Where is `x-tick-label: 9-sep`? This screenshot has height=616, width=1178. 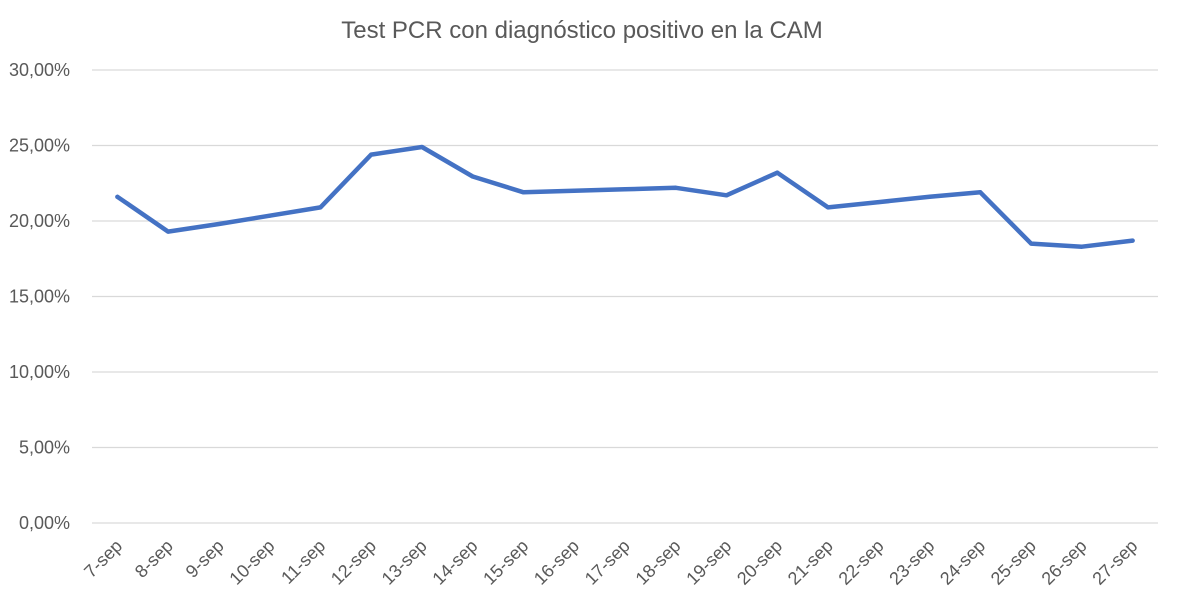 x-tick-label: 9-sep is located at coordinates (205, 559).